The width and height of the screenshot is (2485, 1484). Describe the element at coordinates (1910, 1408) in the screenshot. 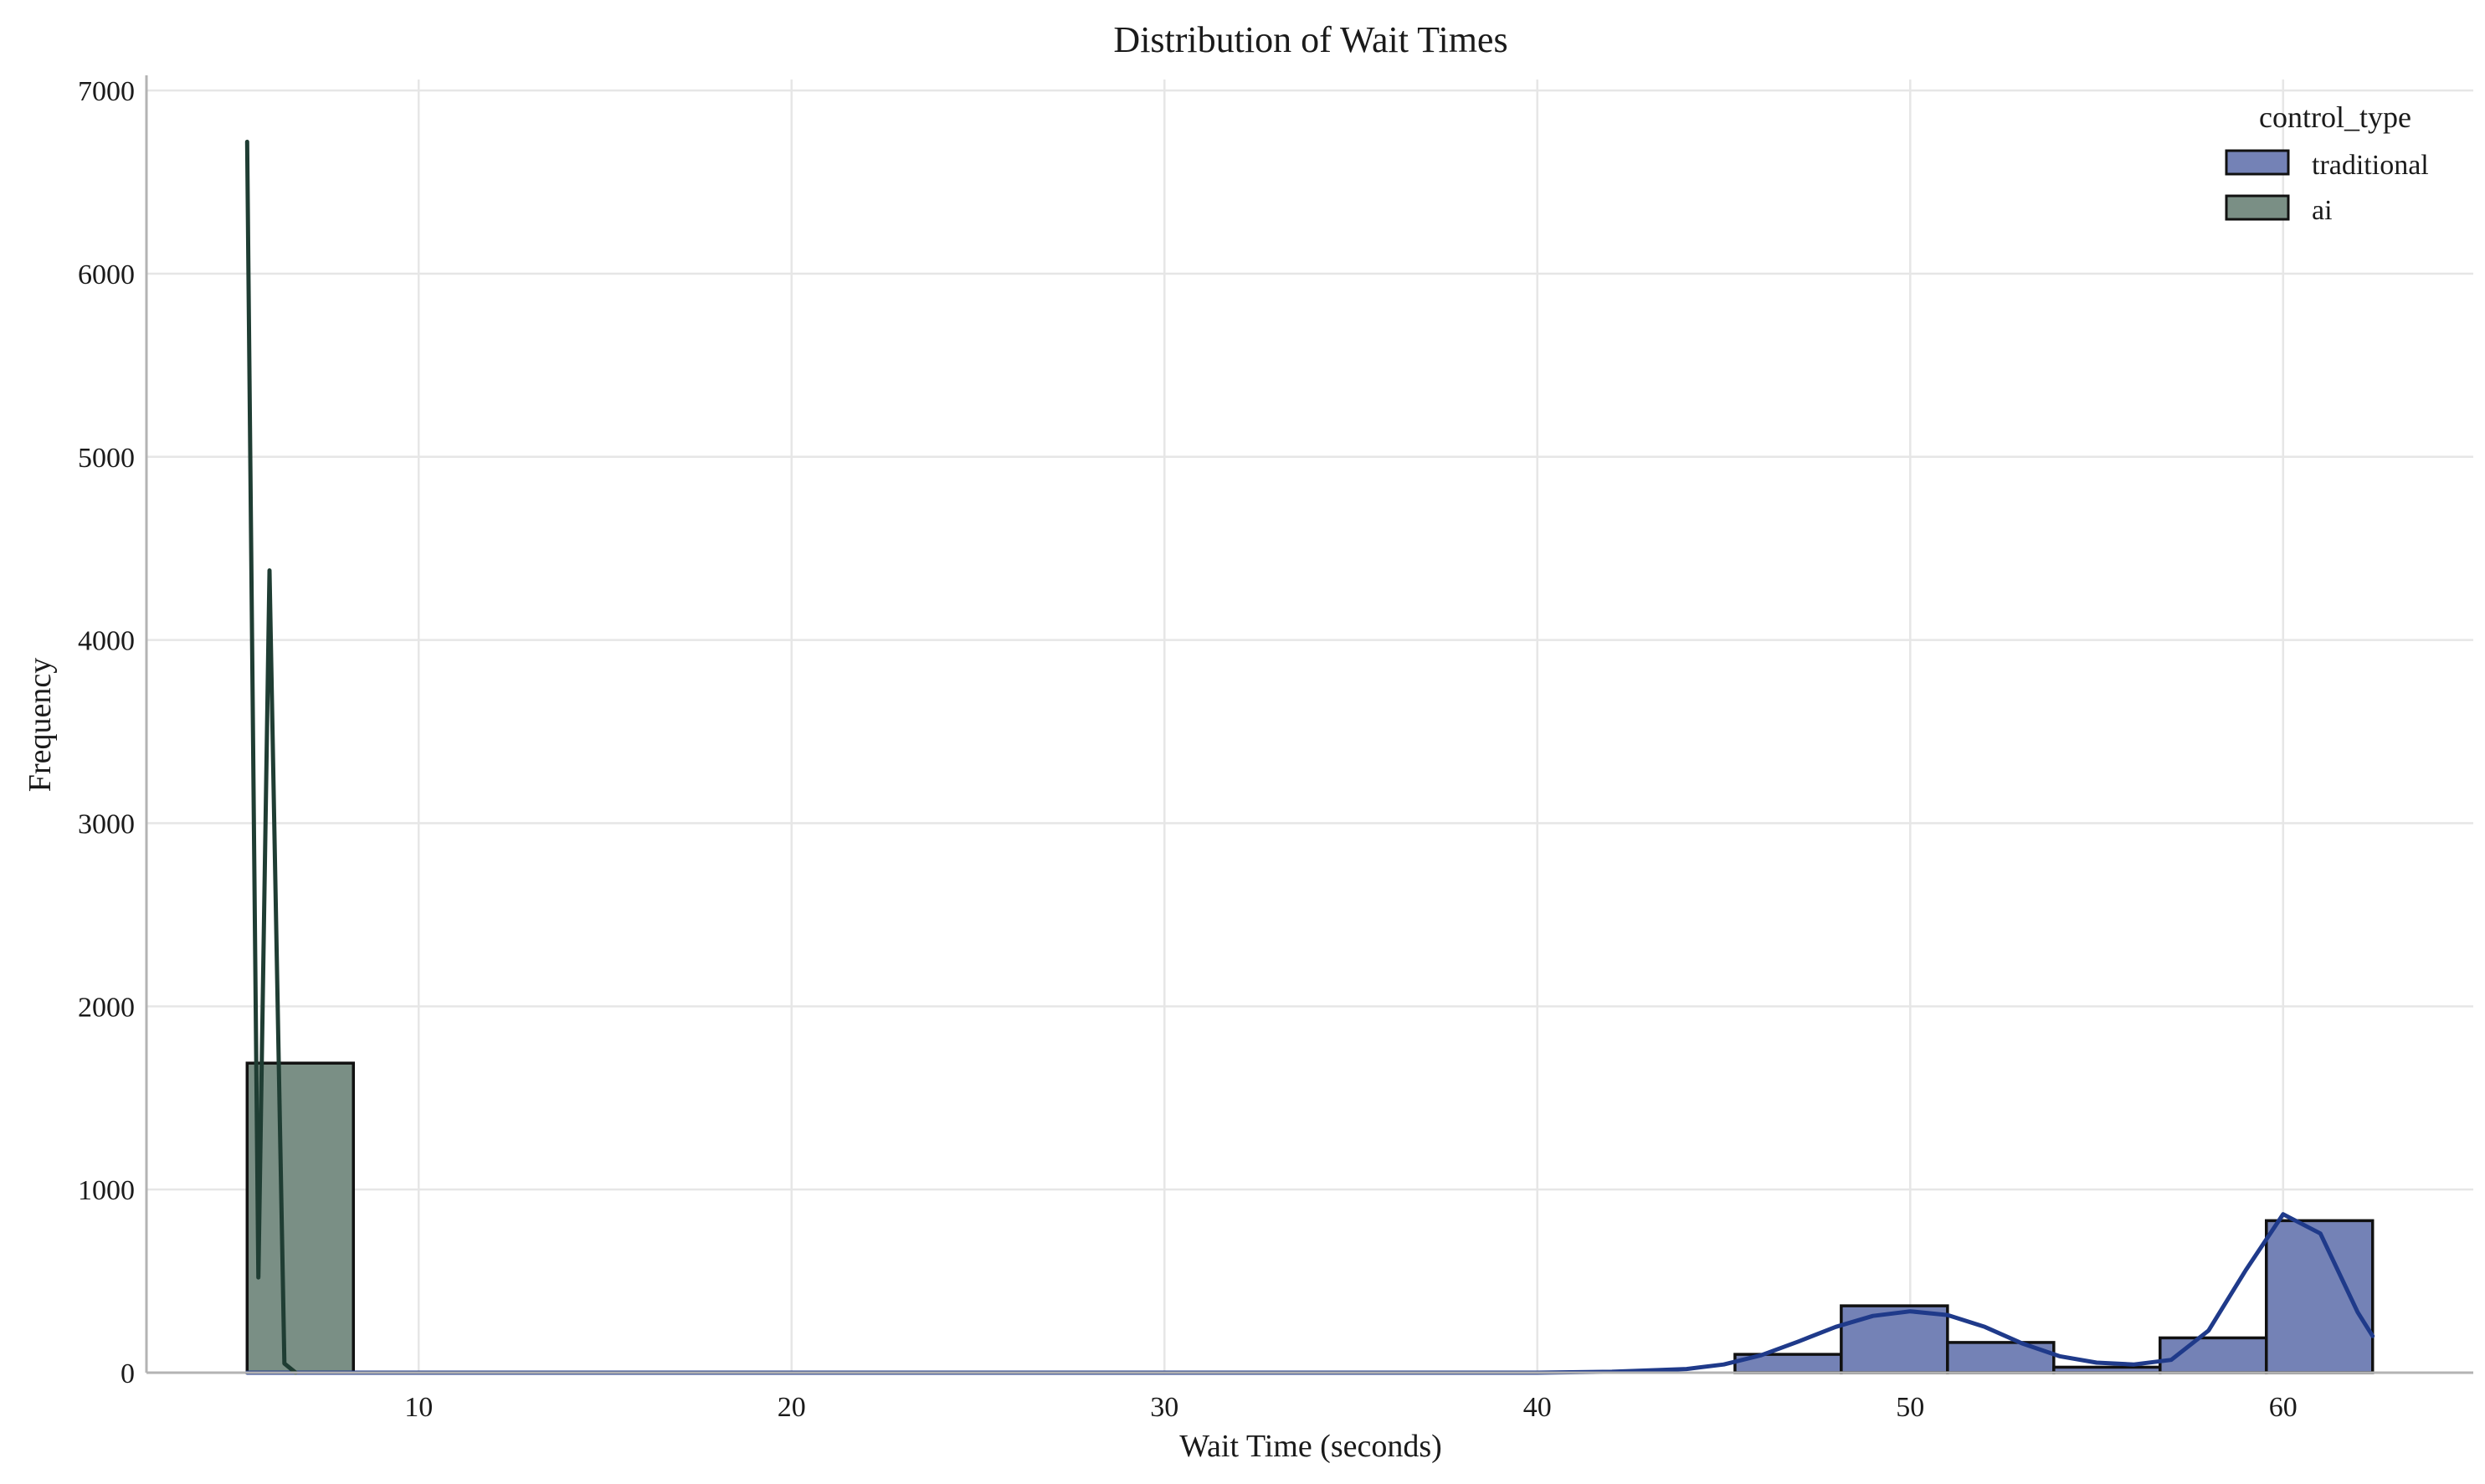

I see `x-tick-label: 50` at that location.